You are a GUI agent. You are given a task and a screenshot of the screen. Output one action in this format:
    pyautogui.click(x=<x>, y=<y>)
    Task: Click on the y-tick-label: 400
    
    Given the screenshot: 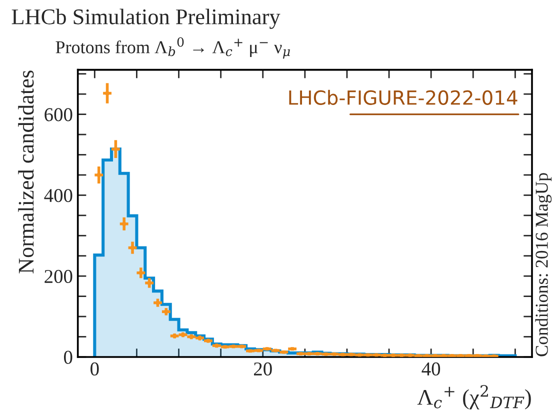 What is the action you would take?
    pyautogui.click(x=58, y=195)
    